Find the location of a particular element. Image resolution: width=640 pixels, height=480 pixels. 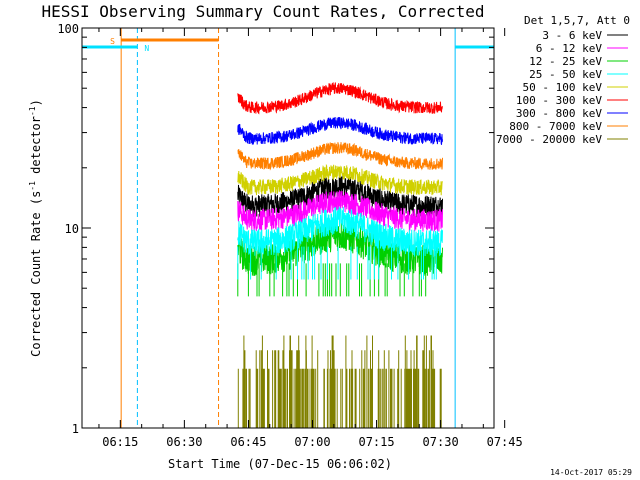

x-tick-label-0: 06:15 is located at coordinates (120, 442).